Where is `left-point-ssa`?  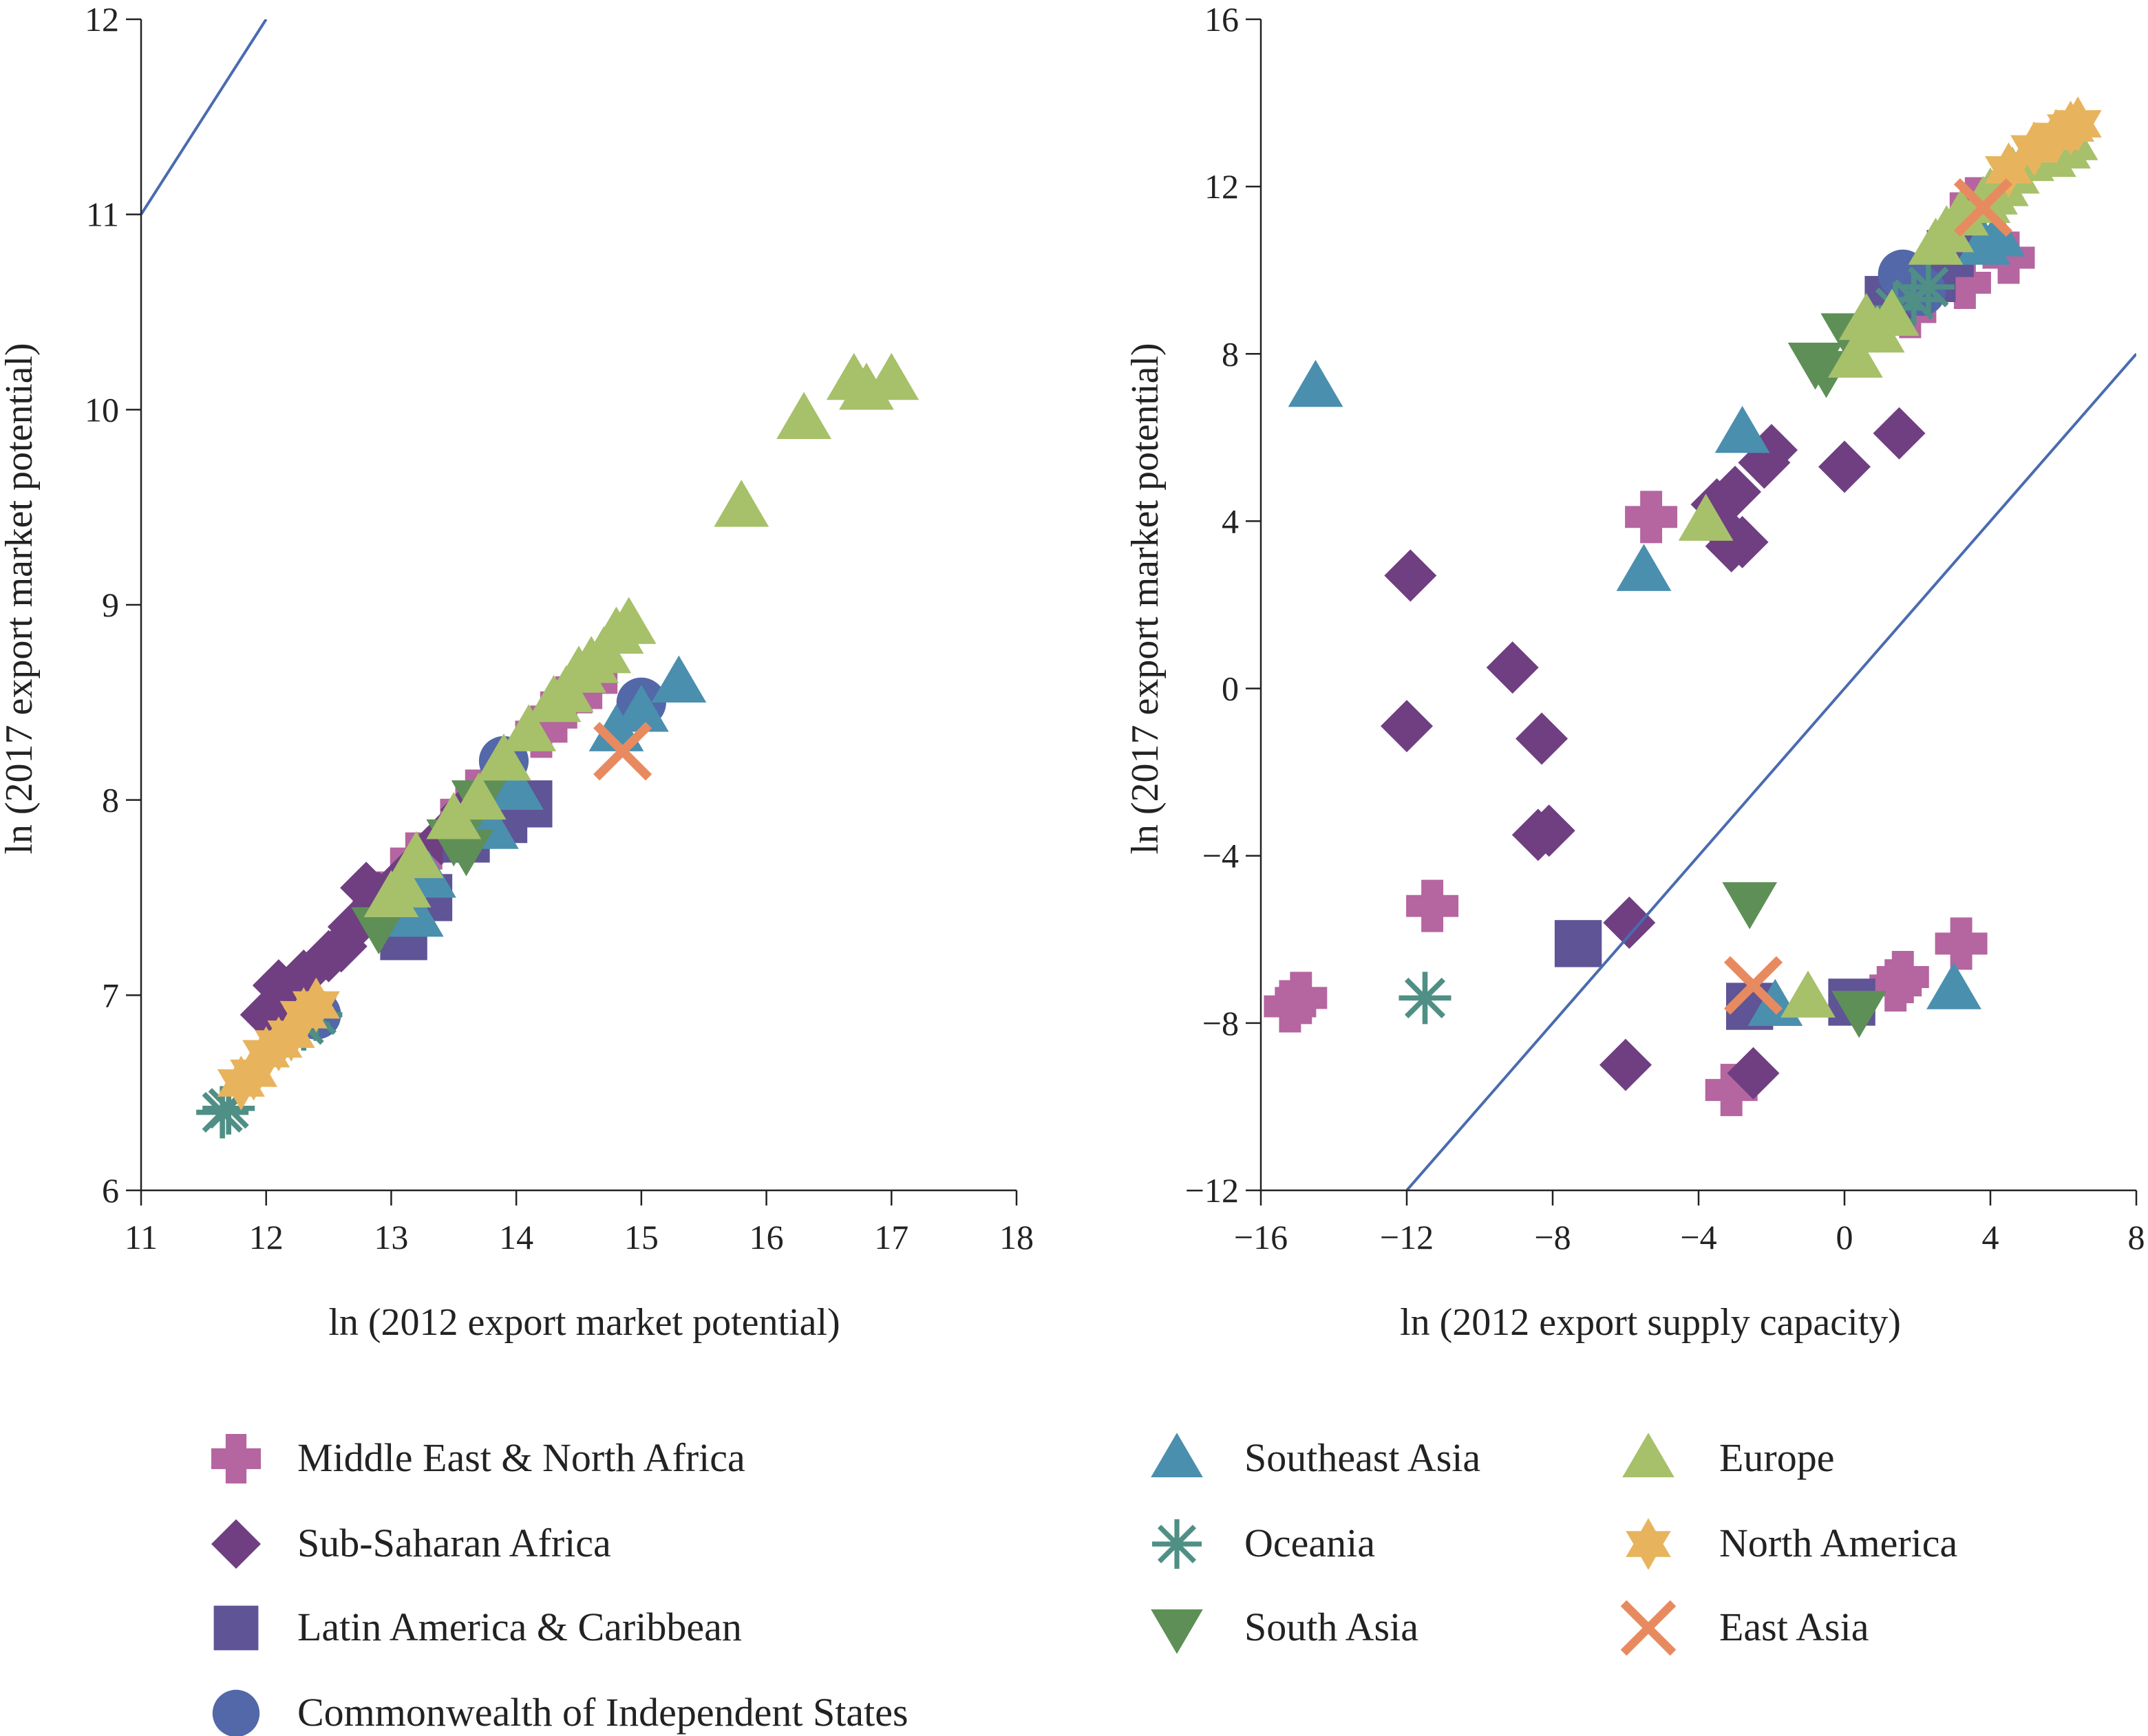 left-point-ssa is located at coordinates (341, 946).